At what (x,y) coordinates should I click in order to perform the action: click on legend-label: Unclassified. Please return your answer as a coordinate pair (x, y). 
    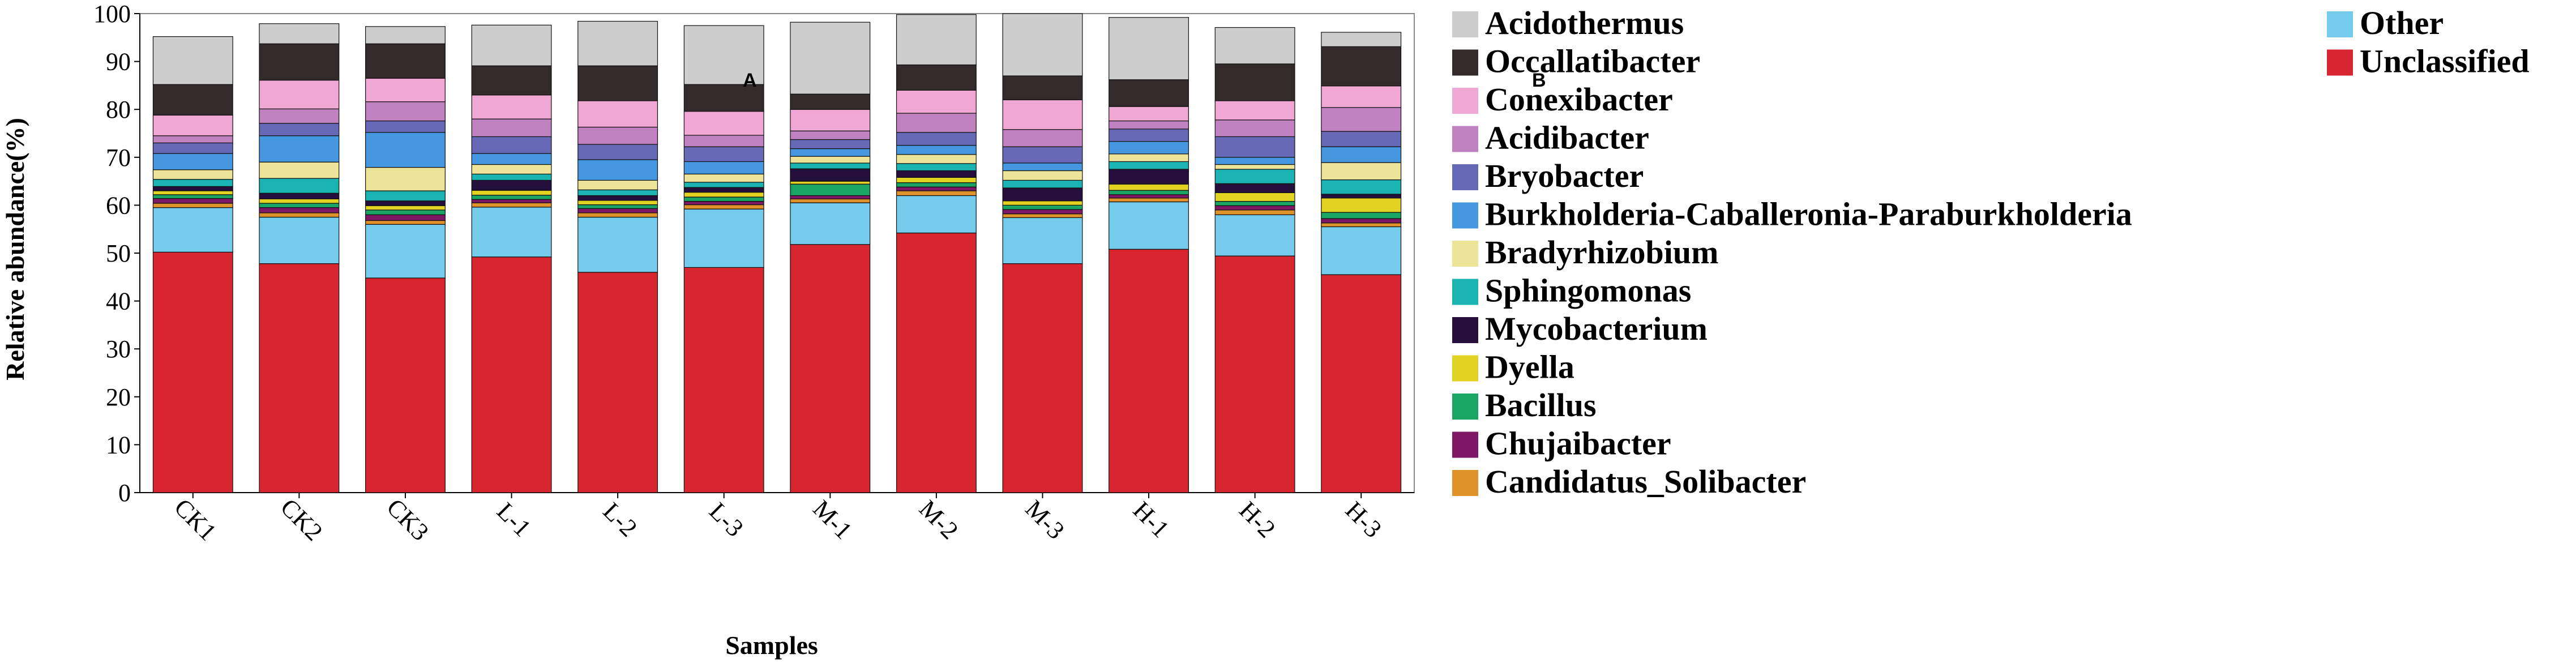
    Looking at the image, I should click on (2445, 61).